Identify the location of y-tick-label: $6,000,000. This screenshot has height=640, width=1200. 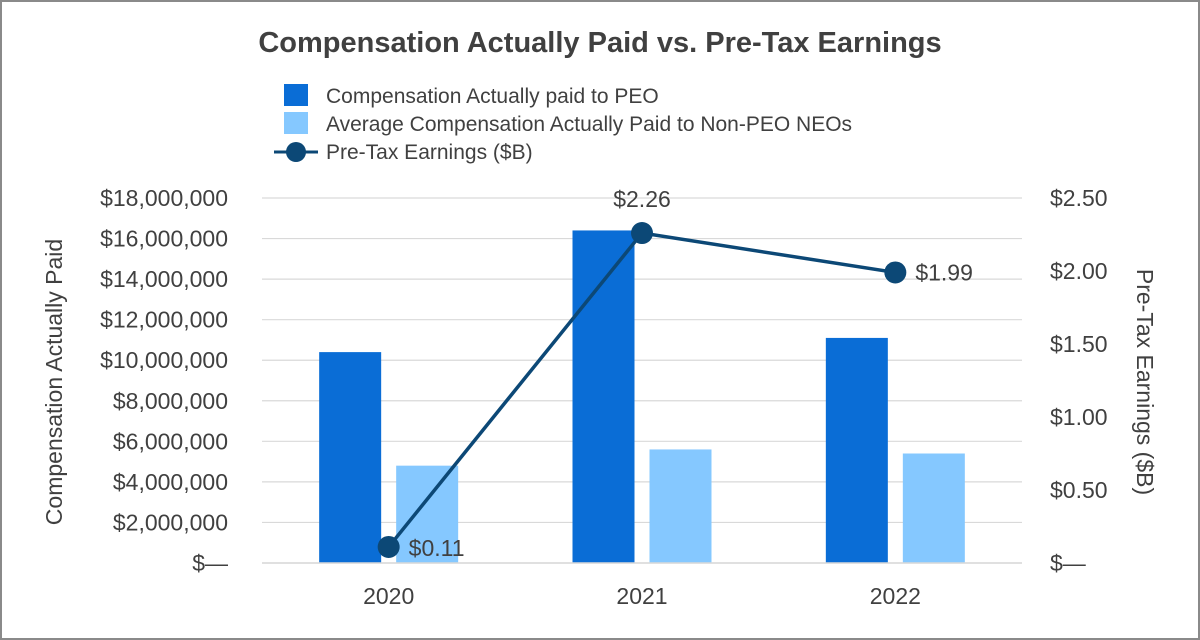
(170, 441).